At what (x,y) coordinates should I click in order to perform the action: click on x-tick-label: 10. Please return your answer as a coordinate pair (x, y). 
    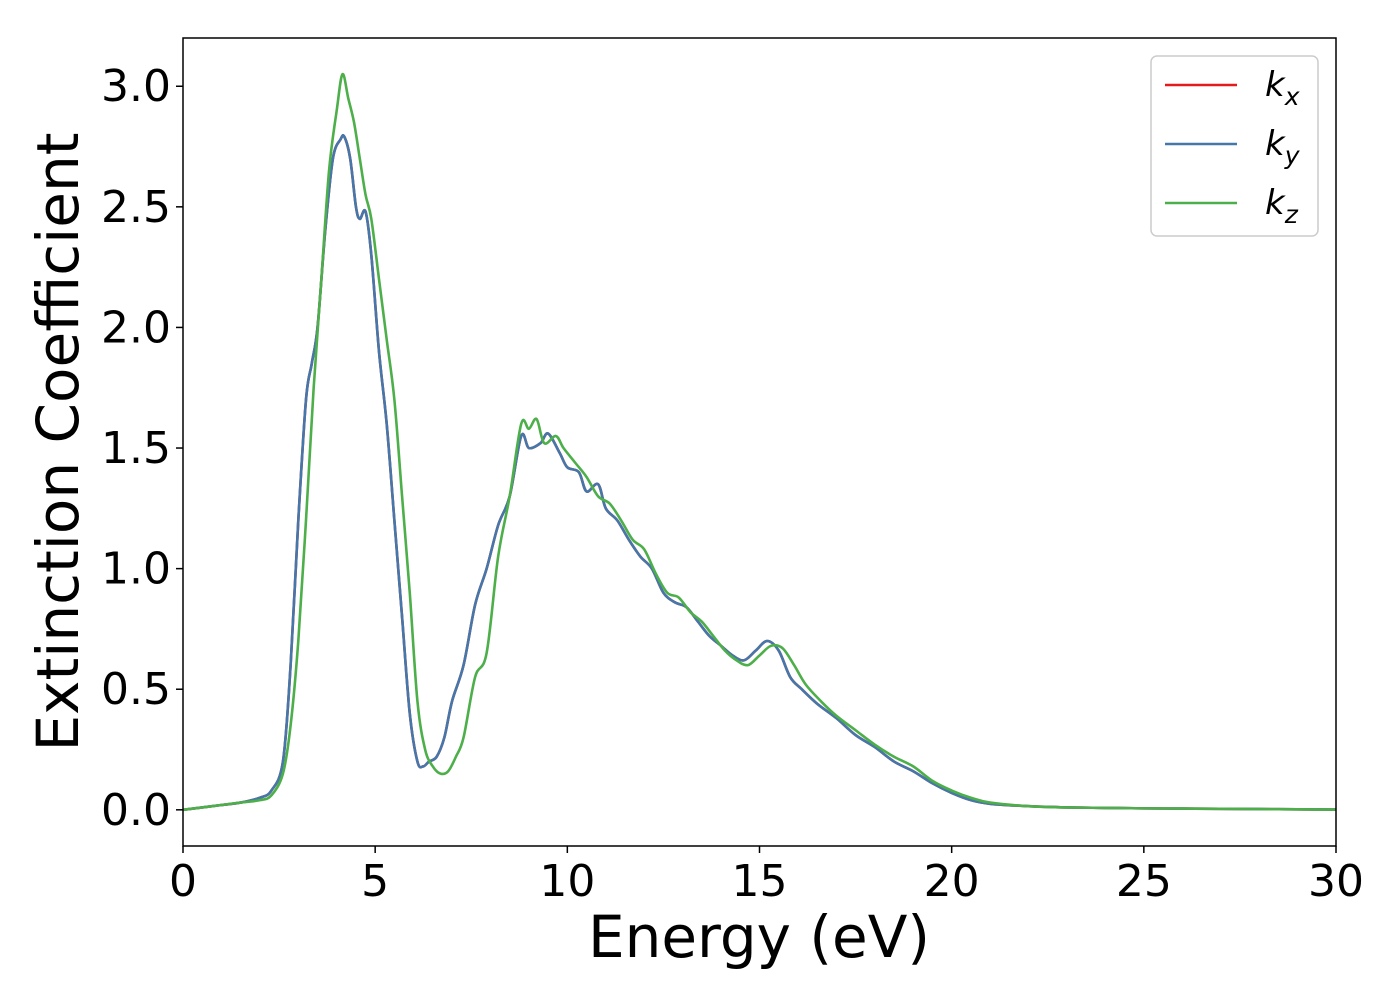
    Looking at the image, I should click on (567, 881).